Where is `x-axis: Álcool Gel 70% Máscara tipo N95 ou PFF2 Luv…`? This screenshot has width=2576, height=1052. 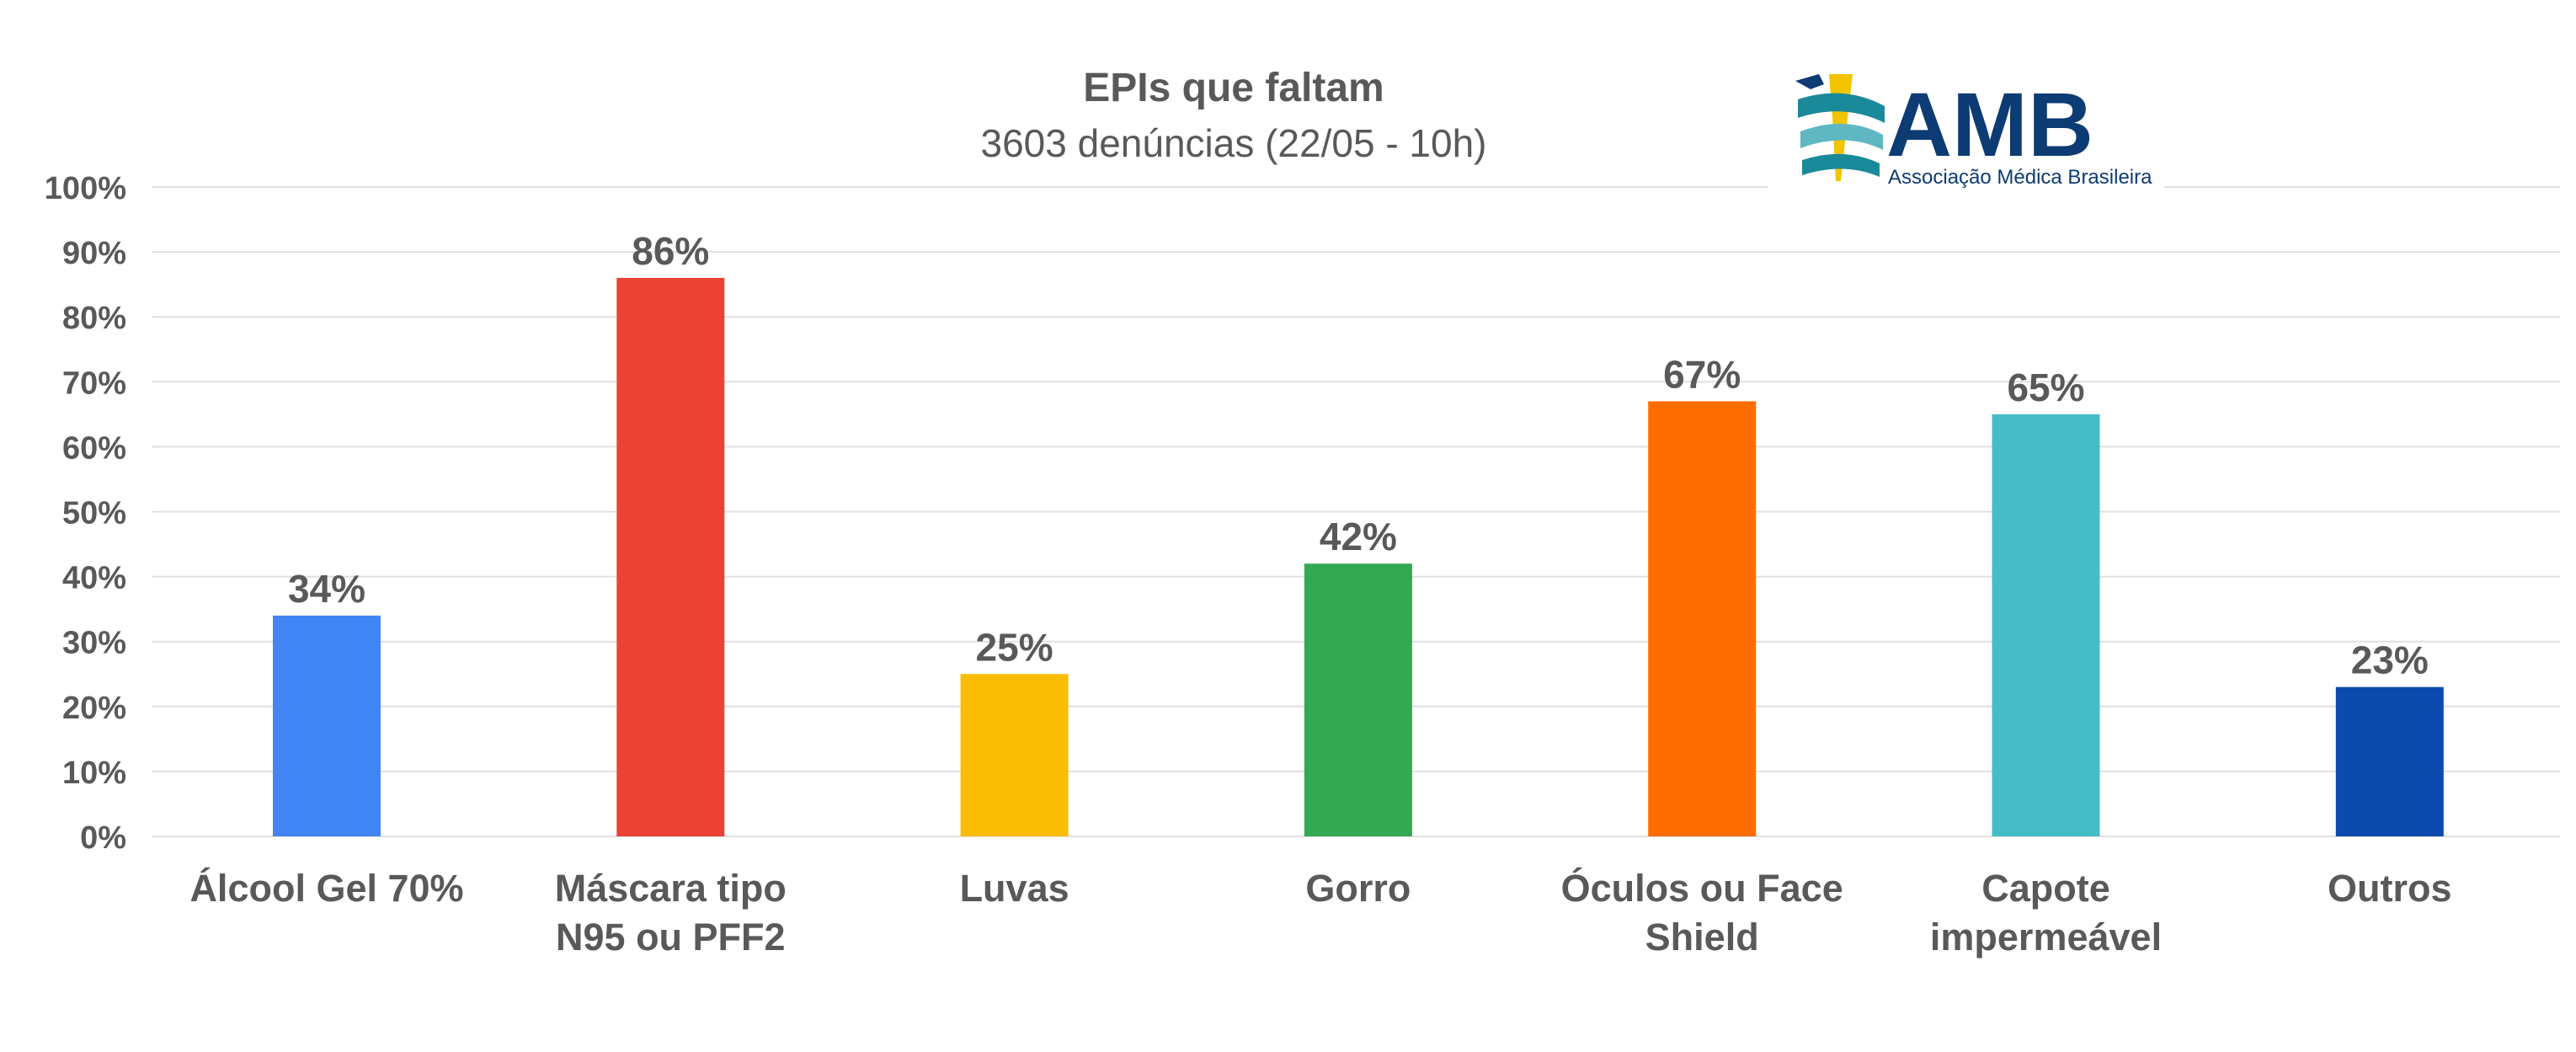
x-axis: Álcool Gel 70% Máscara tipo N95 ou PFF2 Luv… is located at coordinates (1320, 913).